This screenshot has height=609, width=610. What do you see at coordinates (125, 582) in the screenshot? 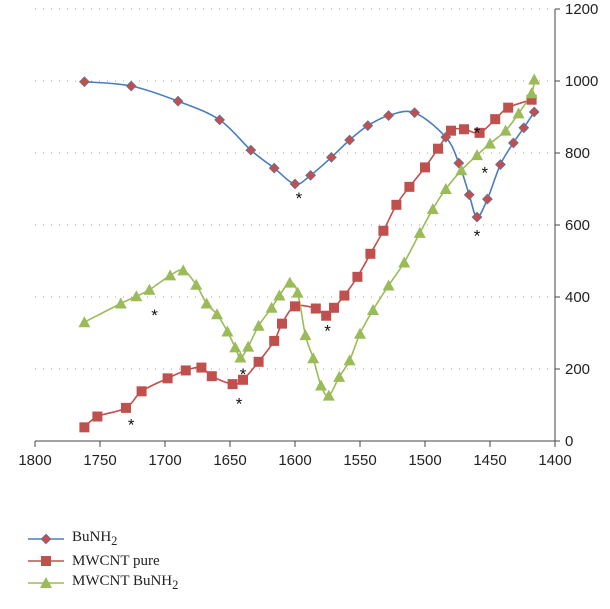
I see `legend-label-mwcnt-bunh2: MWCNT BuNH2` at bounding box center [125, 582].